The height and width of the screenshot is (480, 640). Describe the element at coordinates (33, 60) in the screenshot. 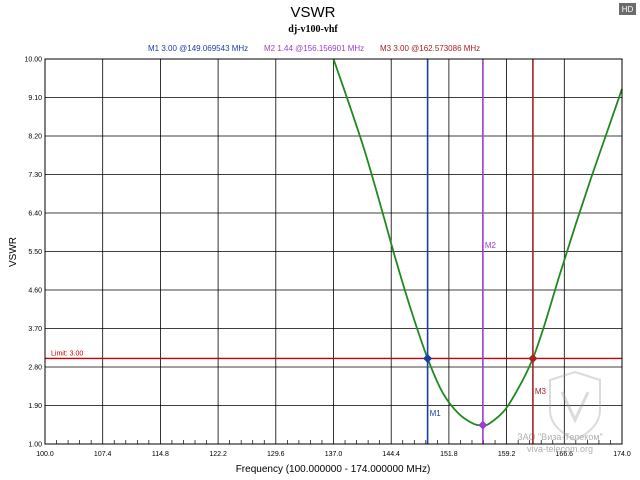

I see `y-tick-label: 10.00` at that location.